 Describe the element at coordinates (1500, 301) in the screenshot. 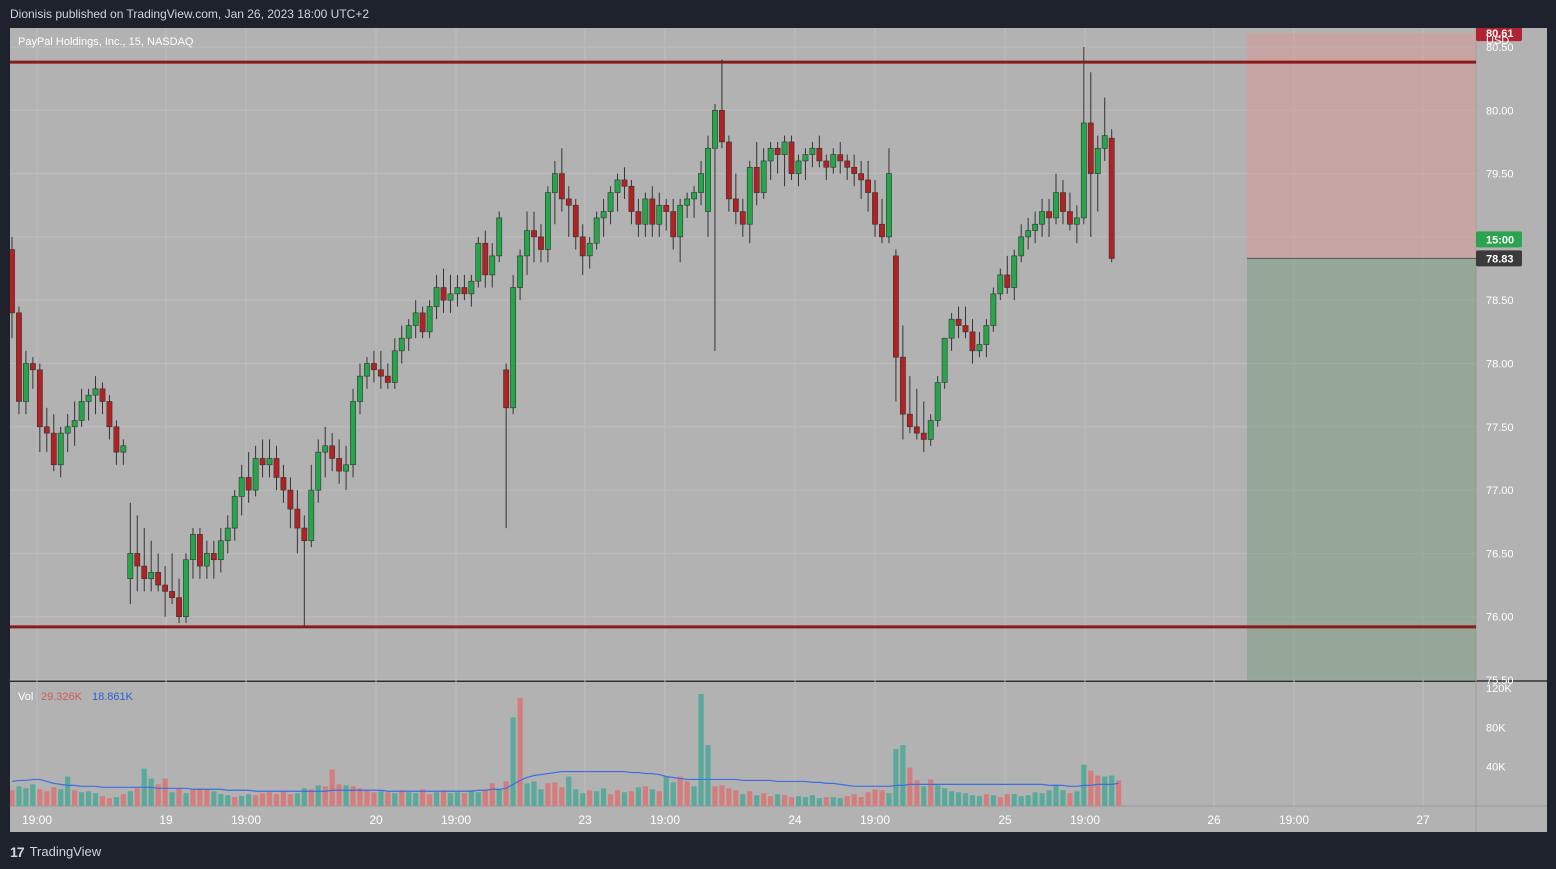

I see `price-tick-label: 78.50` at that location.